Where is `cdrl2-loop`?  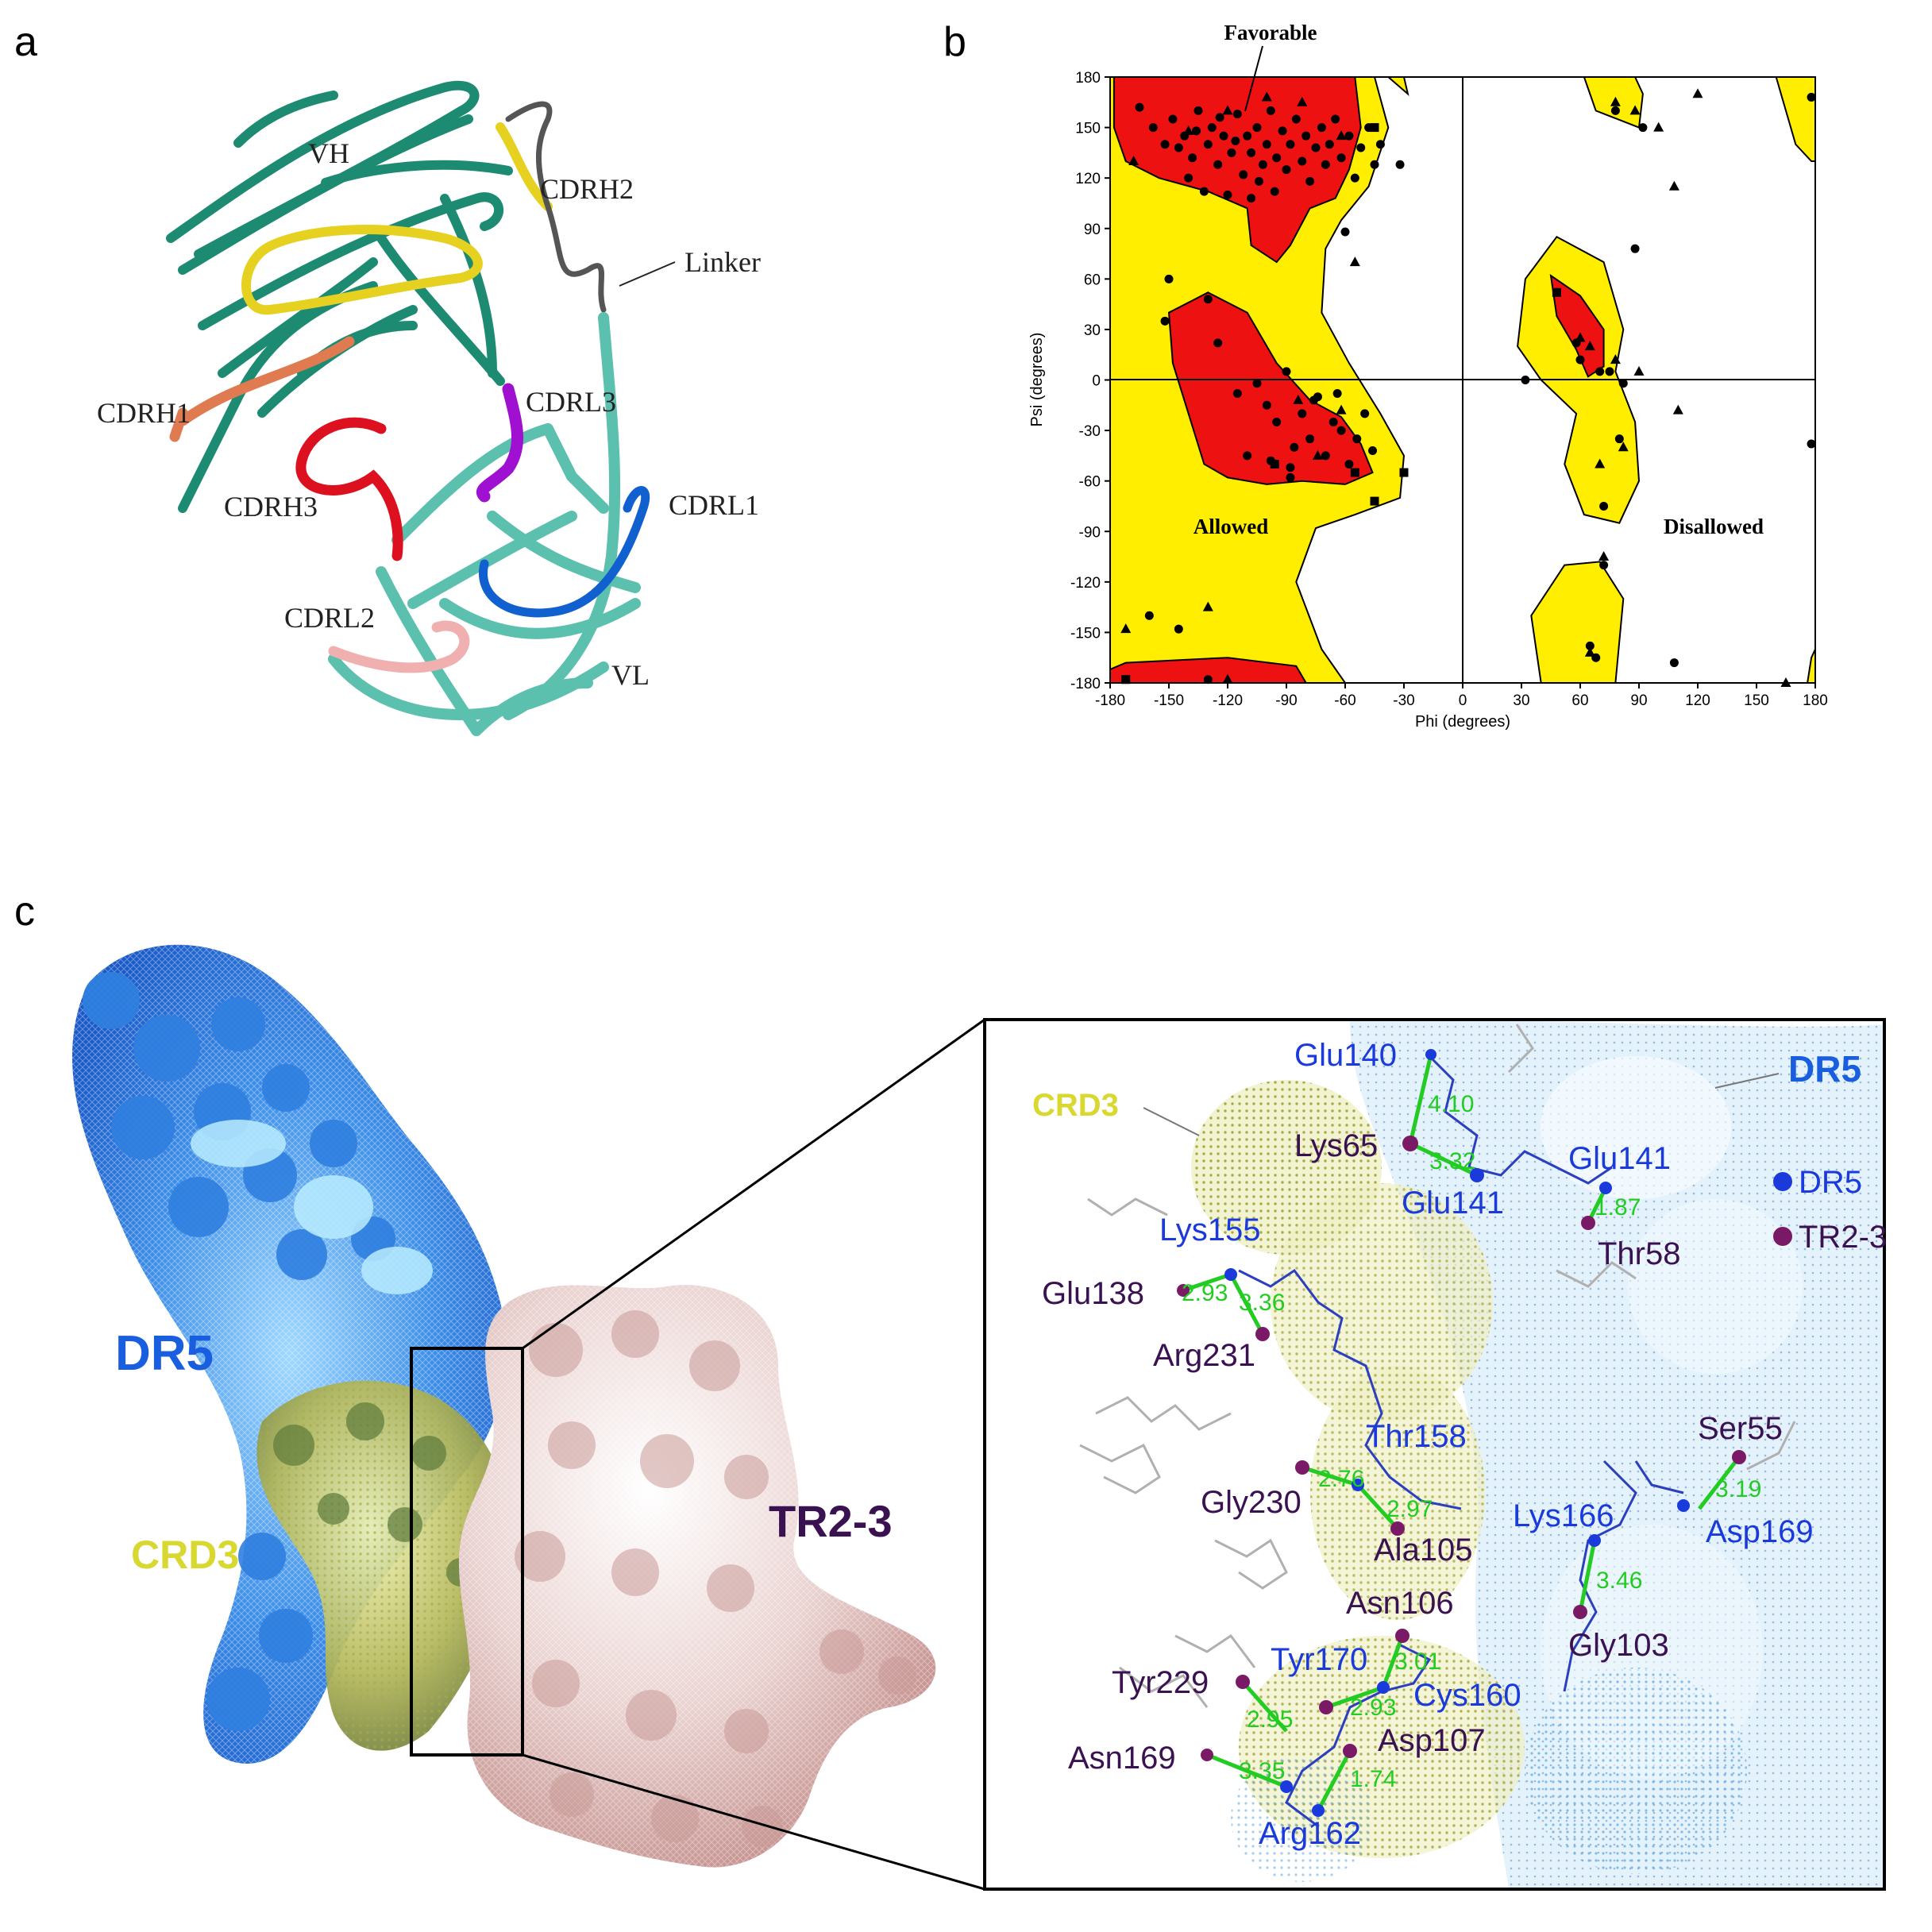 cdrl2-loop is located at coordinates (399, 646).